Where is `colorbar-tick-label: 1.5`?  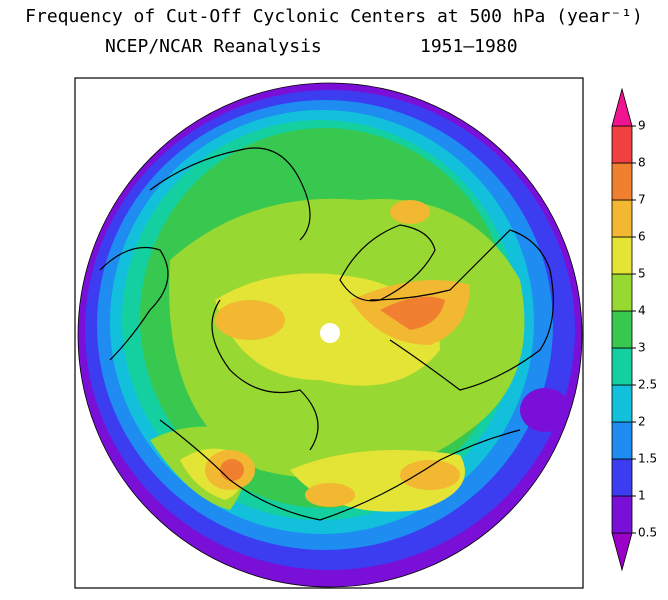
colorbar-tick-label: 1.5 is located at coordinates (647, 459).